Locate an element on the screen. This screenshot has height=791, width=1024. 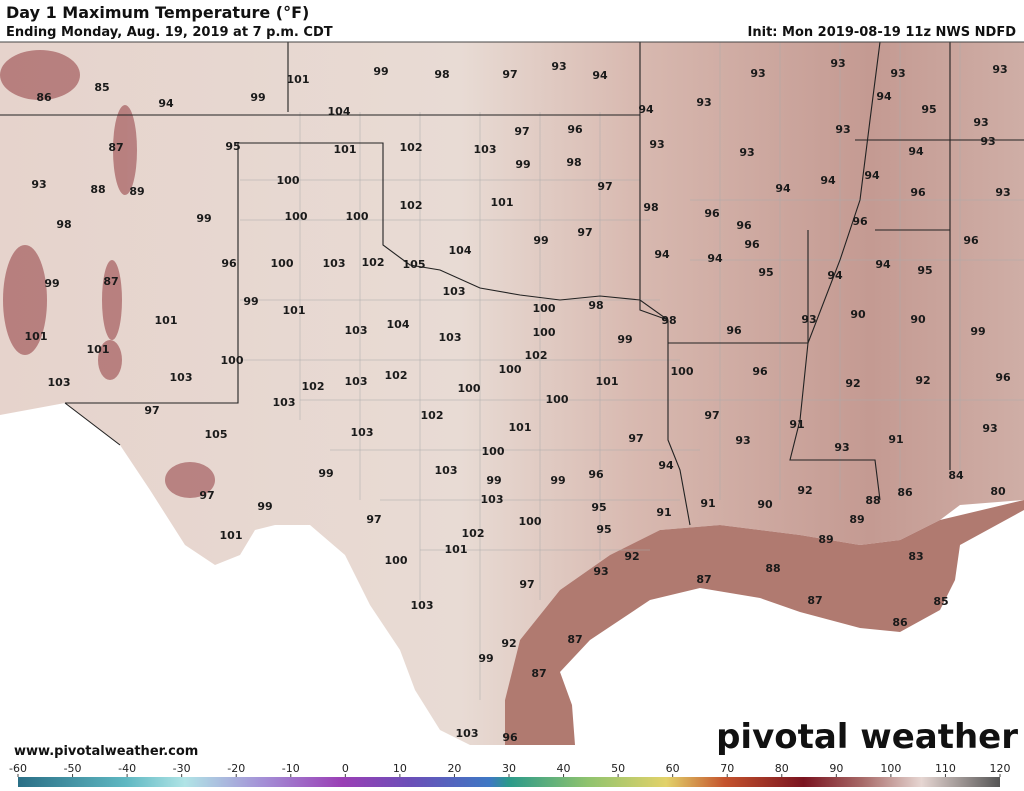
colorbar-tick-label: 0 is located at coordinates (345, 768).